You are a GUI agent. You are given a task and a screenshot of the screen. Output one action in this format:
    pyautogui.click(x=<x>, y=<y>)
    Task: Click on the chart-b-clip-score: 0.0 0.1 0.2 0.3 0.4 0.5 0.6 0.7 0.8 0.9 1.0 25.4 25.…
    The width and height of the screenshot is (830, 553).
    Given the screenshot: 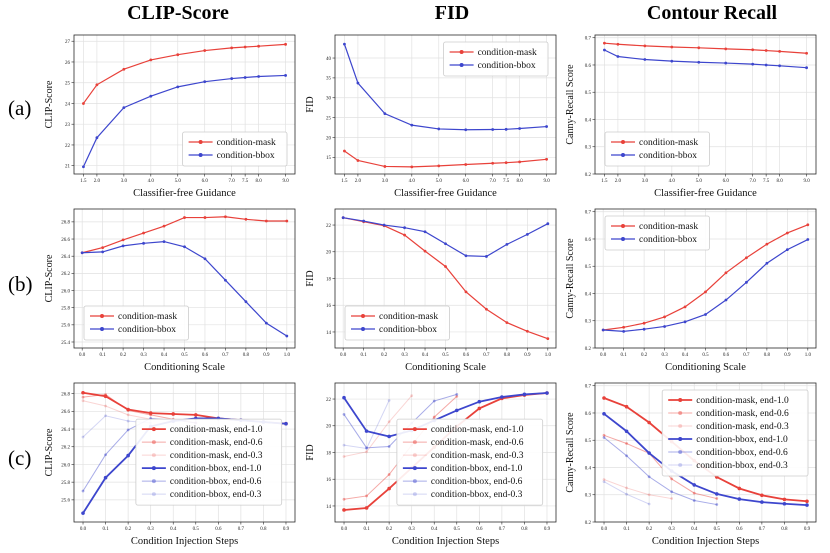 What is the action you would take?
    pyautogui.click(x=173, y=288)
    